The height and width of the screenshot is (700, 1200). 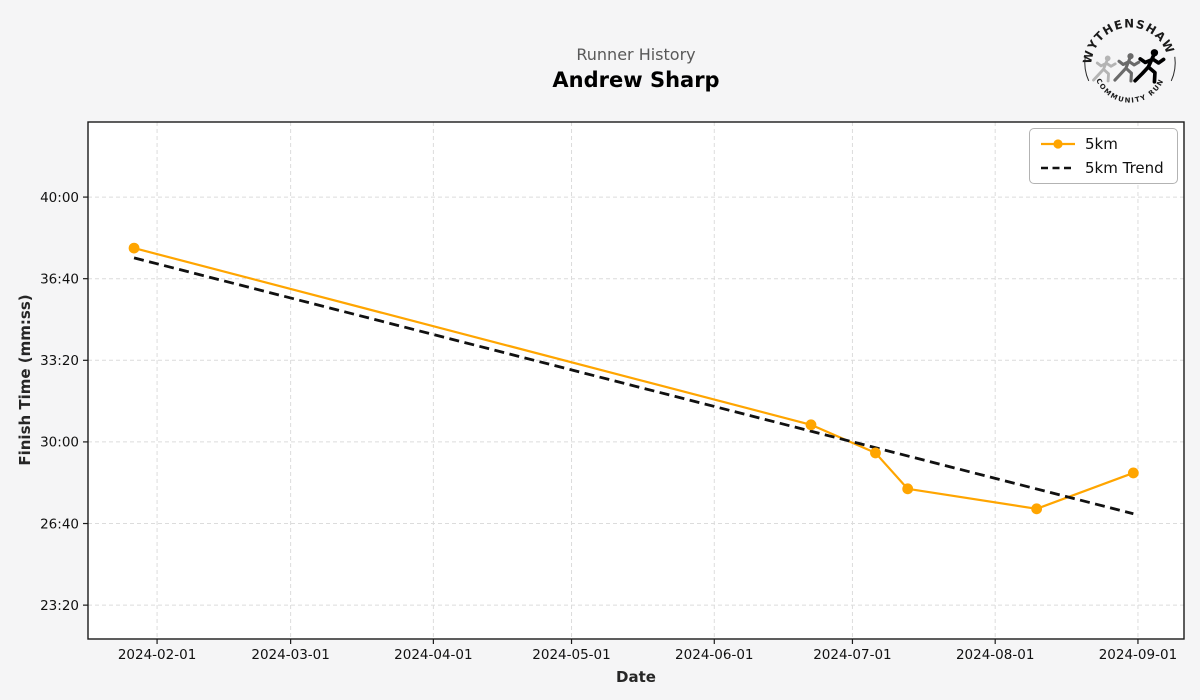 I want to click on legend-swatch-5km-trend, so click(x=1058, y=168).